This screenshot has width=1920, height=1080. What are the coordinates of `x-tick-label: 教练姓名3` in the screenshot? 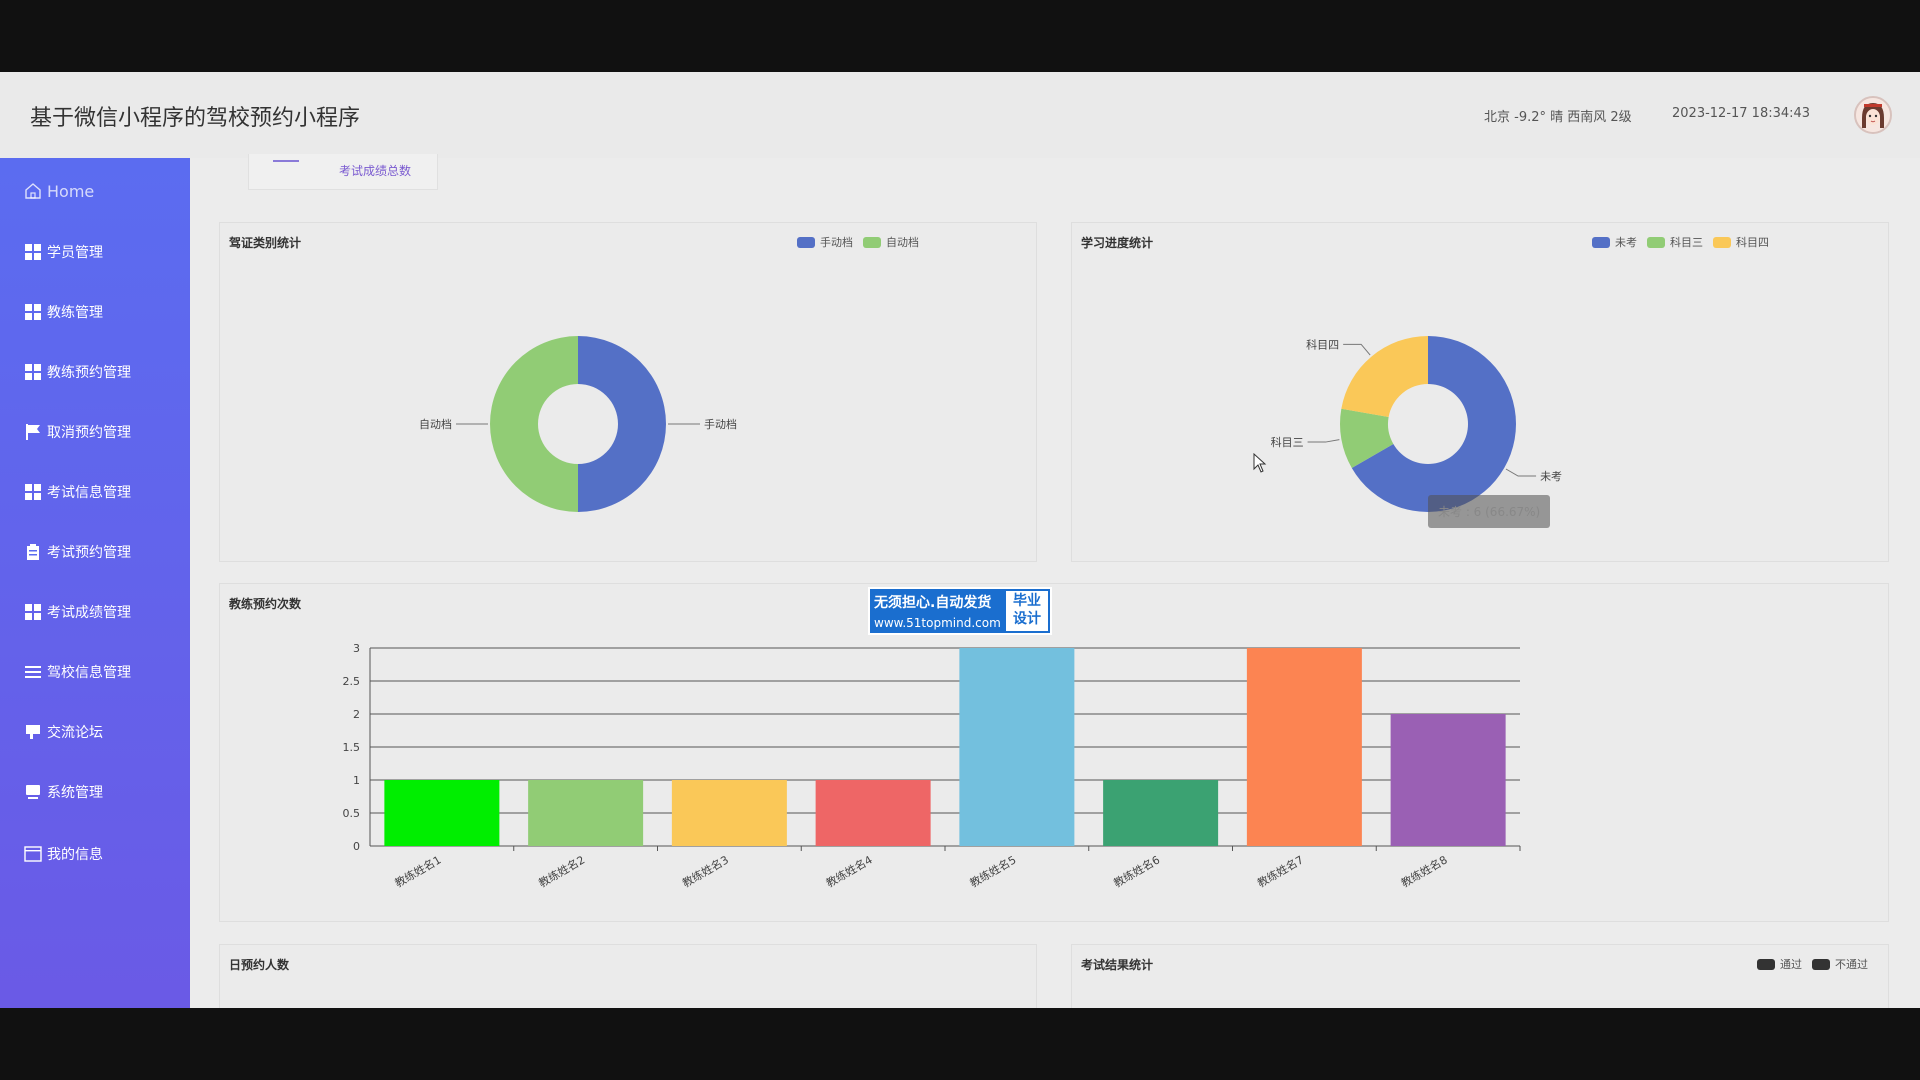 It's located at (705, 871).